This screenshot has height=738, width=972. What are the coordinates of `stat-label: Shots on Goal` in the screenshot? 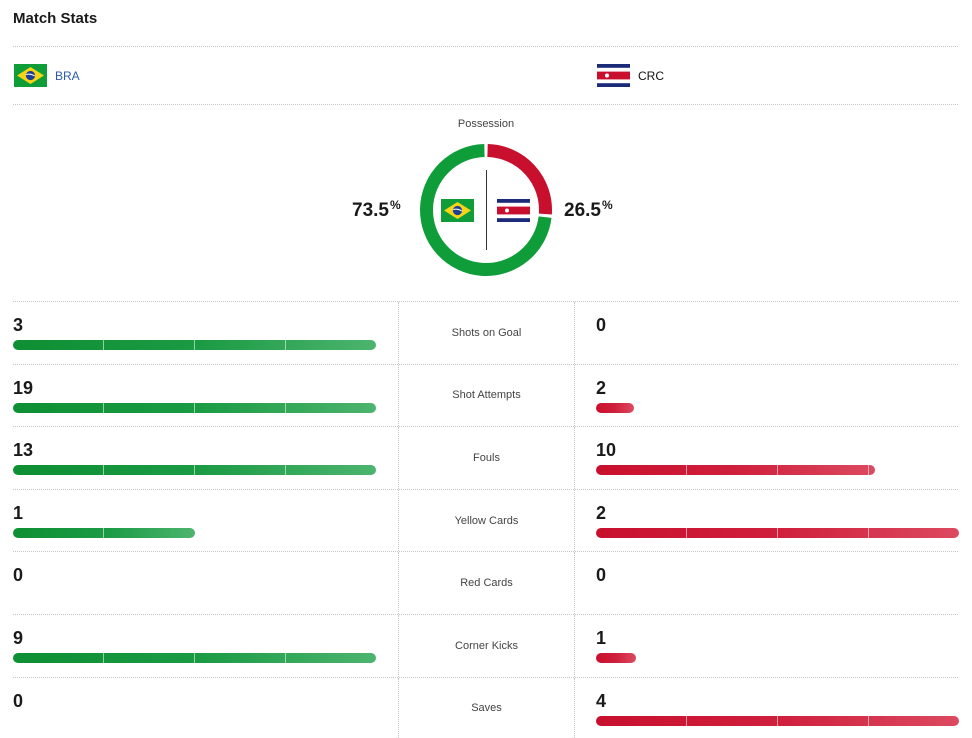 It's located at (486, 333).